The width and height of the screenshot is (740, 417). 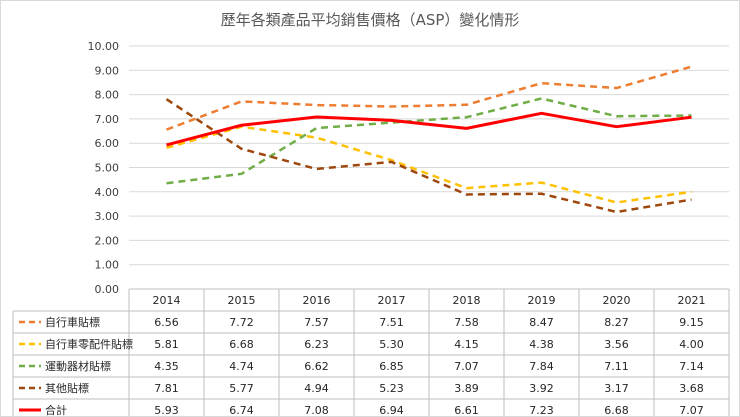 I want to click on data-label: 9.15, so click(x=691, y=322).